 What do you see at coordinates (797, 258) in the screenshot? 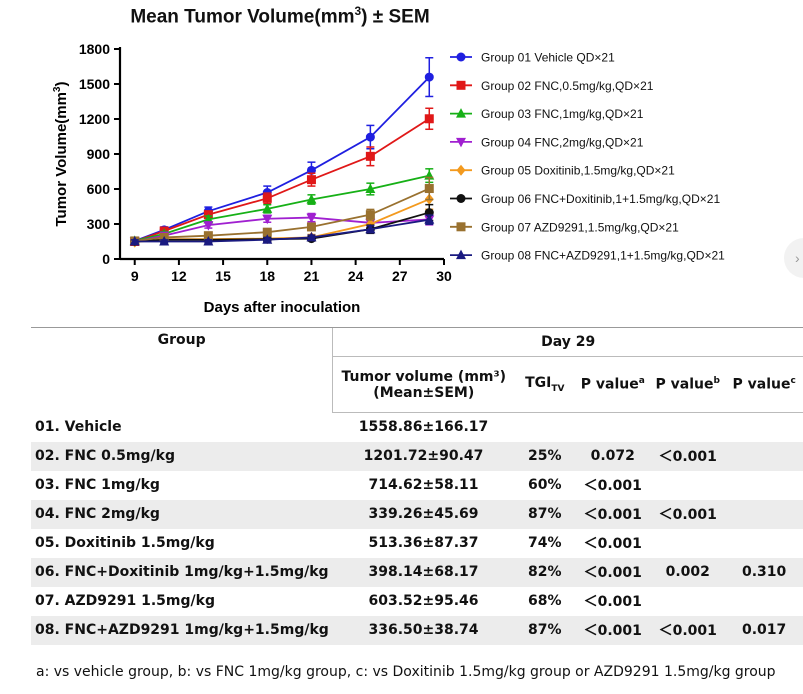
I see `chevron-right-icon: ›` at bounding box center [797, 258].